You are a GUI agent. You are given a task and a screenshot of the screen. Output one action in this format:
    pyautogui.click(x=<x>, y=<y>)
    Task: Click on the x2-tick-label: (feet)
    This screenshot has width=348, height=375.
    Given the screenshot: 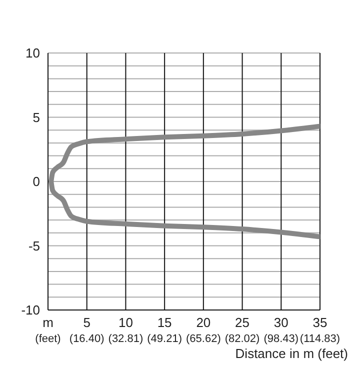 What is the action you would take?
    pyautogui.click(x=48, y=338)
    